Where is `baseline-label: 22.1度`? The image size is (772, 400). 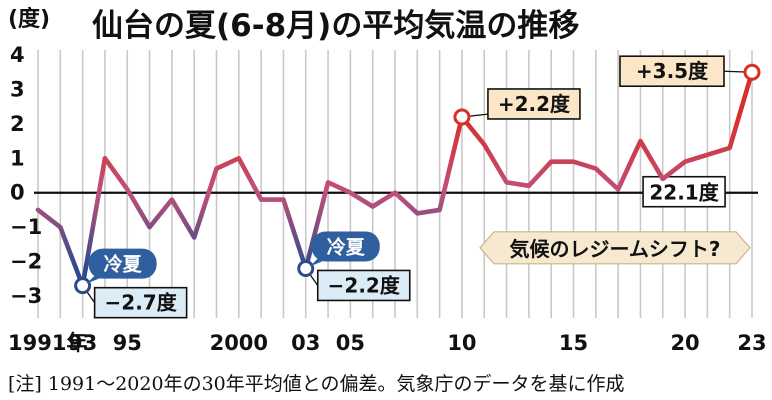
baseline-label: 22.1度 is located at coordinates (684, 193).